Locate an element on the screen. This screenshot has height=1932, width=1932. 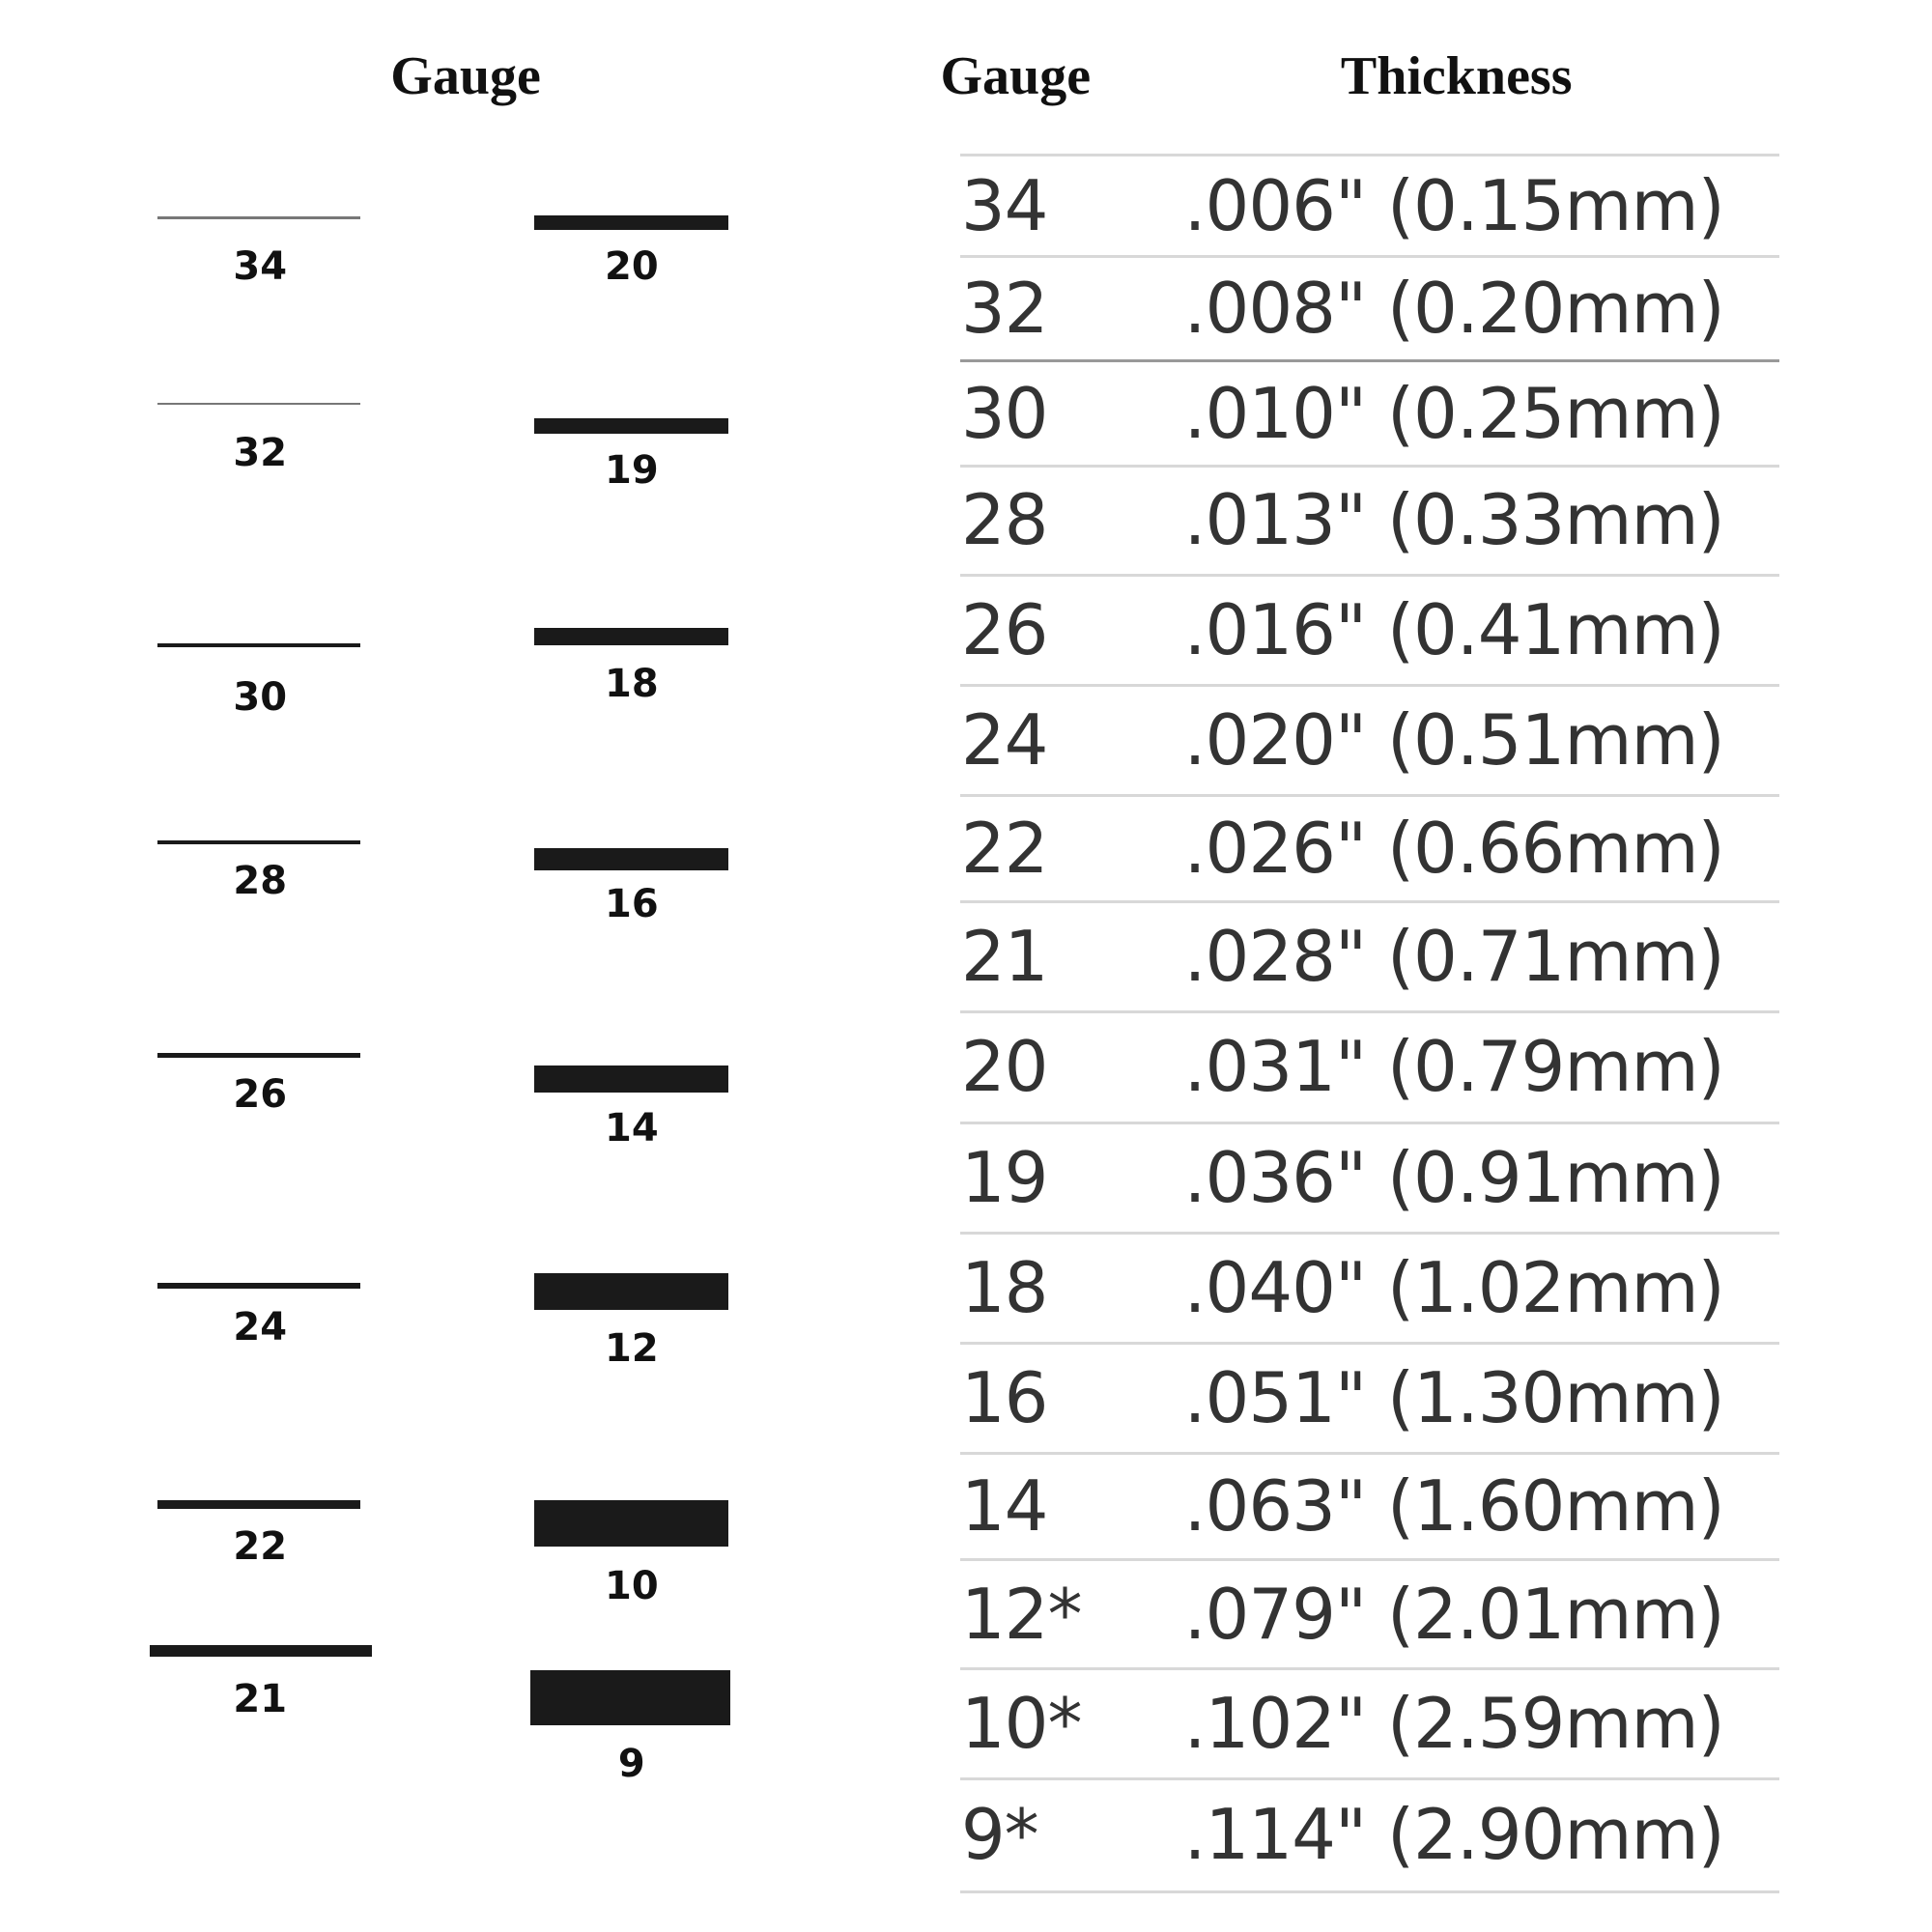
swatch-label: 14 is located at coordinates (632, 1128).